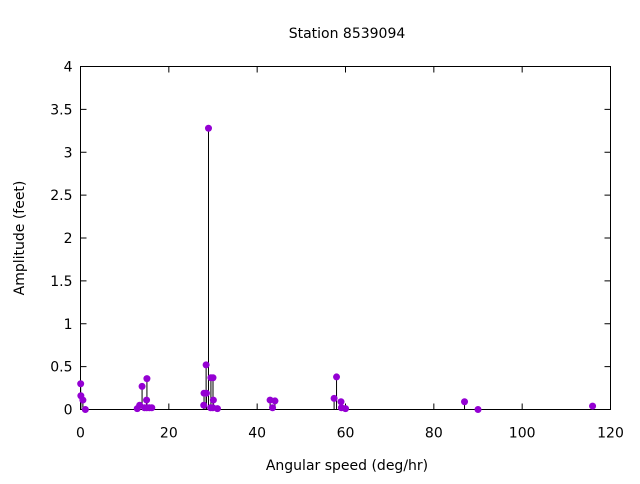 The height and width of the screenshot is (484, 640). Describe the element at coordinates (80, 434) in the screenshot. I see `x-tick-label: 0` at that location.